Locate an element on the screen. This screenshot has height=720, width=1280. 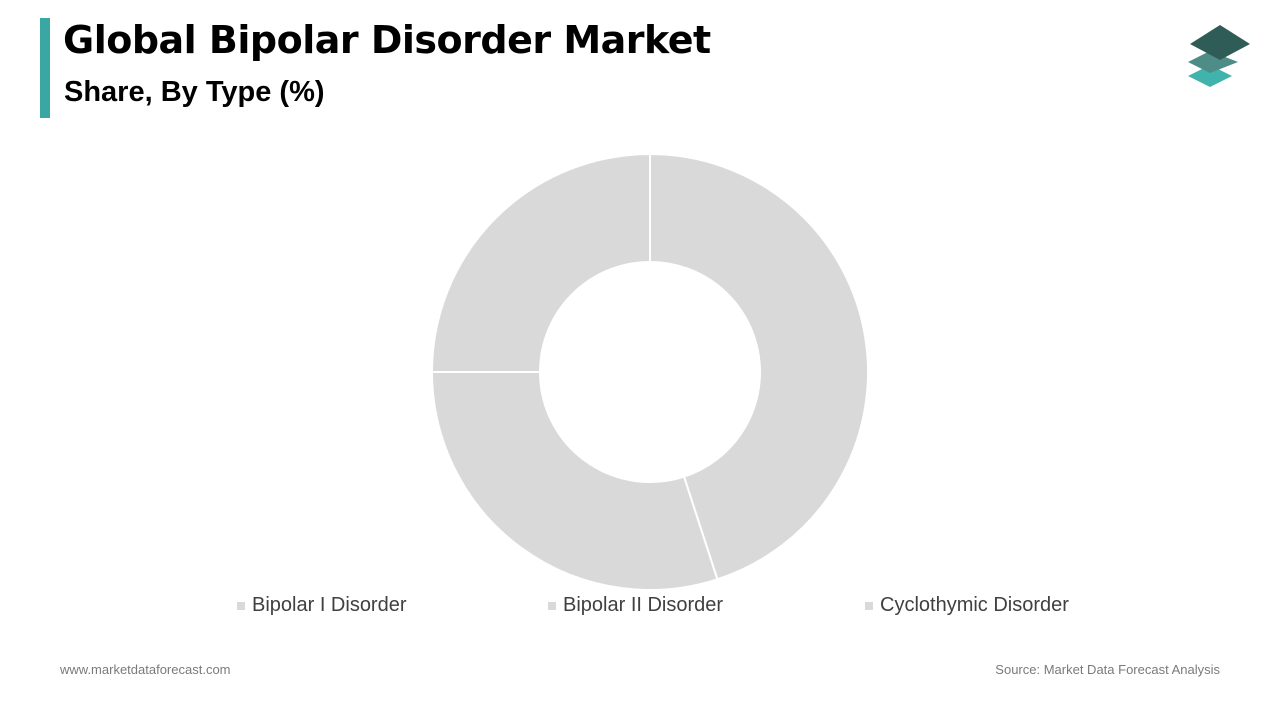
logo-layer-middle is located at coordinates (1213, 62).